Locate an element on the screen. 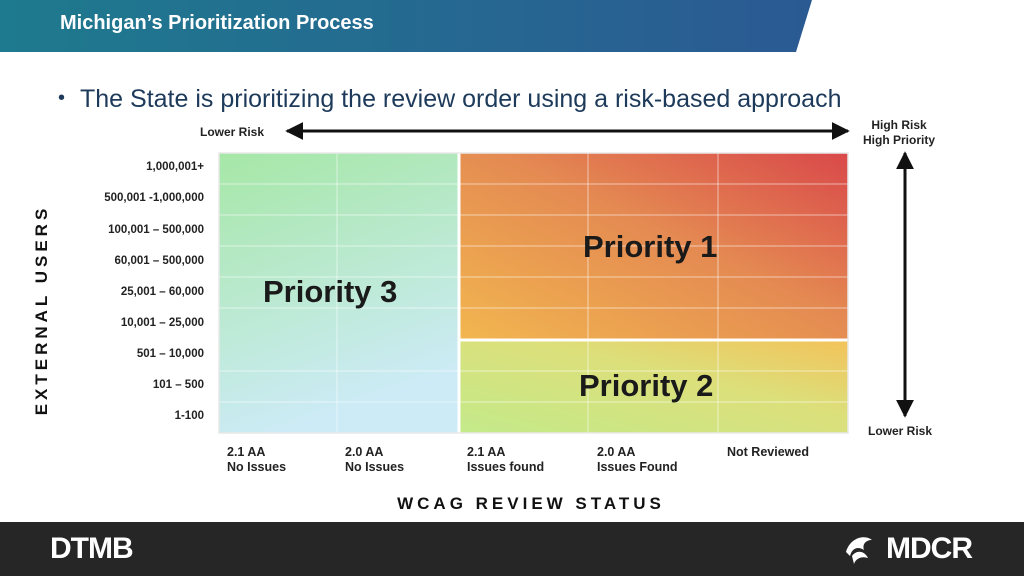  column-label-line1: Not Reviewed is located at coordinates (768, 452).